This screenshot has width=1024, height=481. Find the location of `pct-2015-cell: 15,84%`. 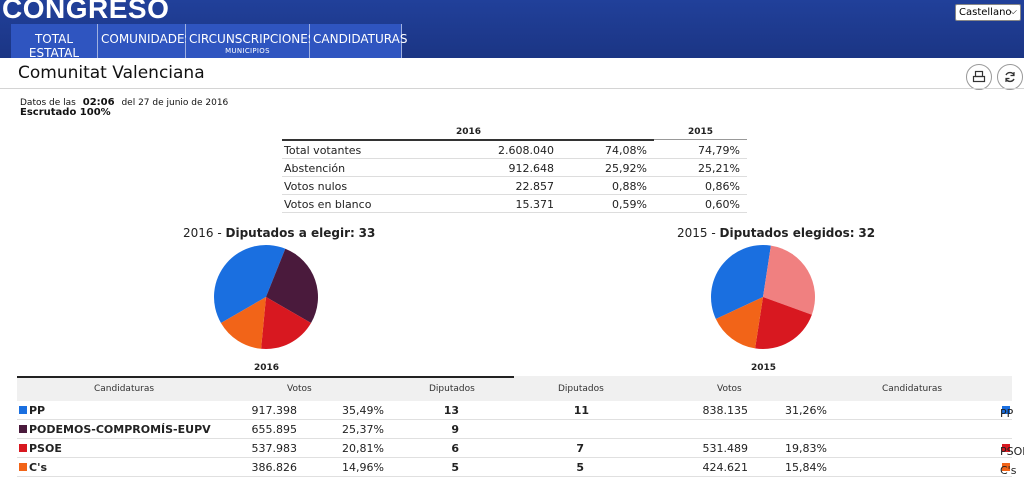

pct-2015-cell: 15,84% is located at coordinates (806, 467).